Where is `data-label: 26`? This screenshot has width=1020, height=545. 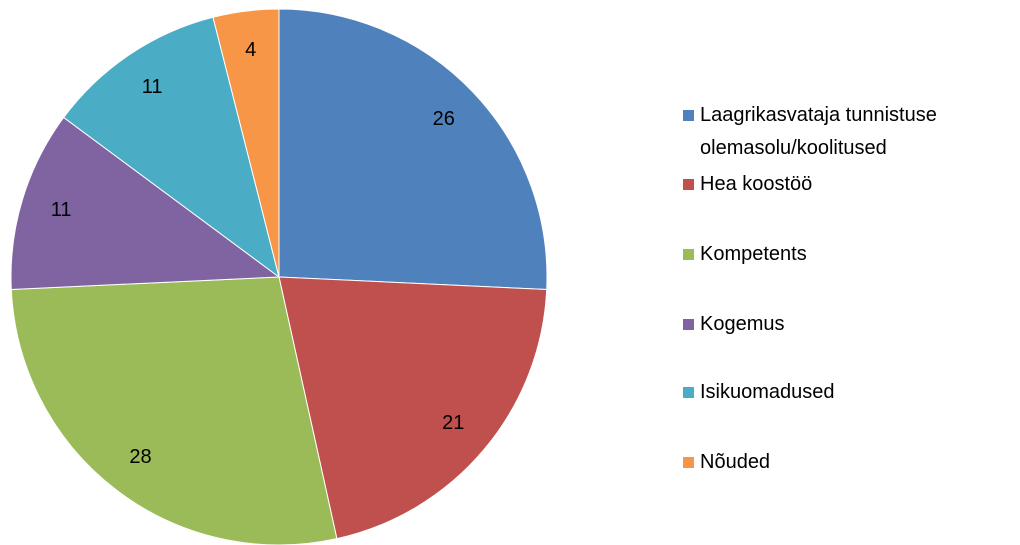 data-label: 26 is located at coordinates (444, 119).